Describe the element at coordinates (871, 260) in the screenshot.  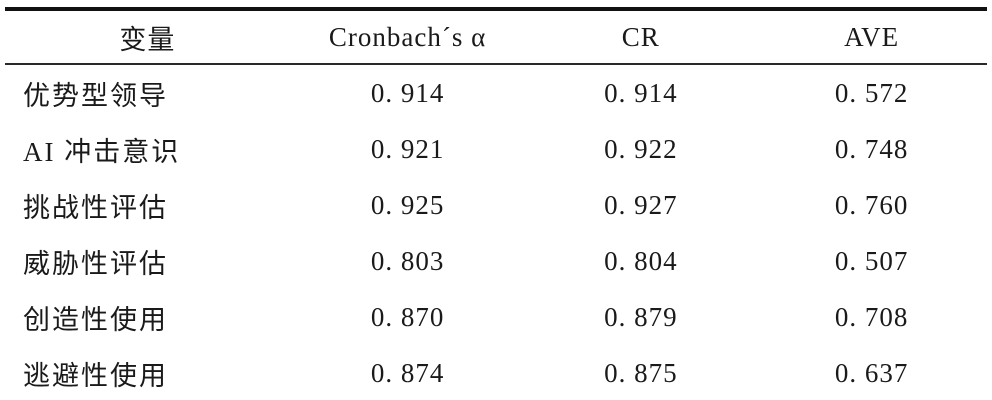
I see `cell-ave: 0. 507` at that location.